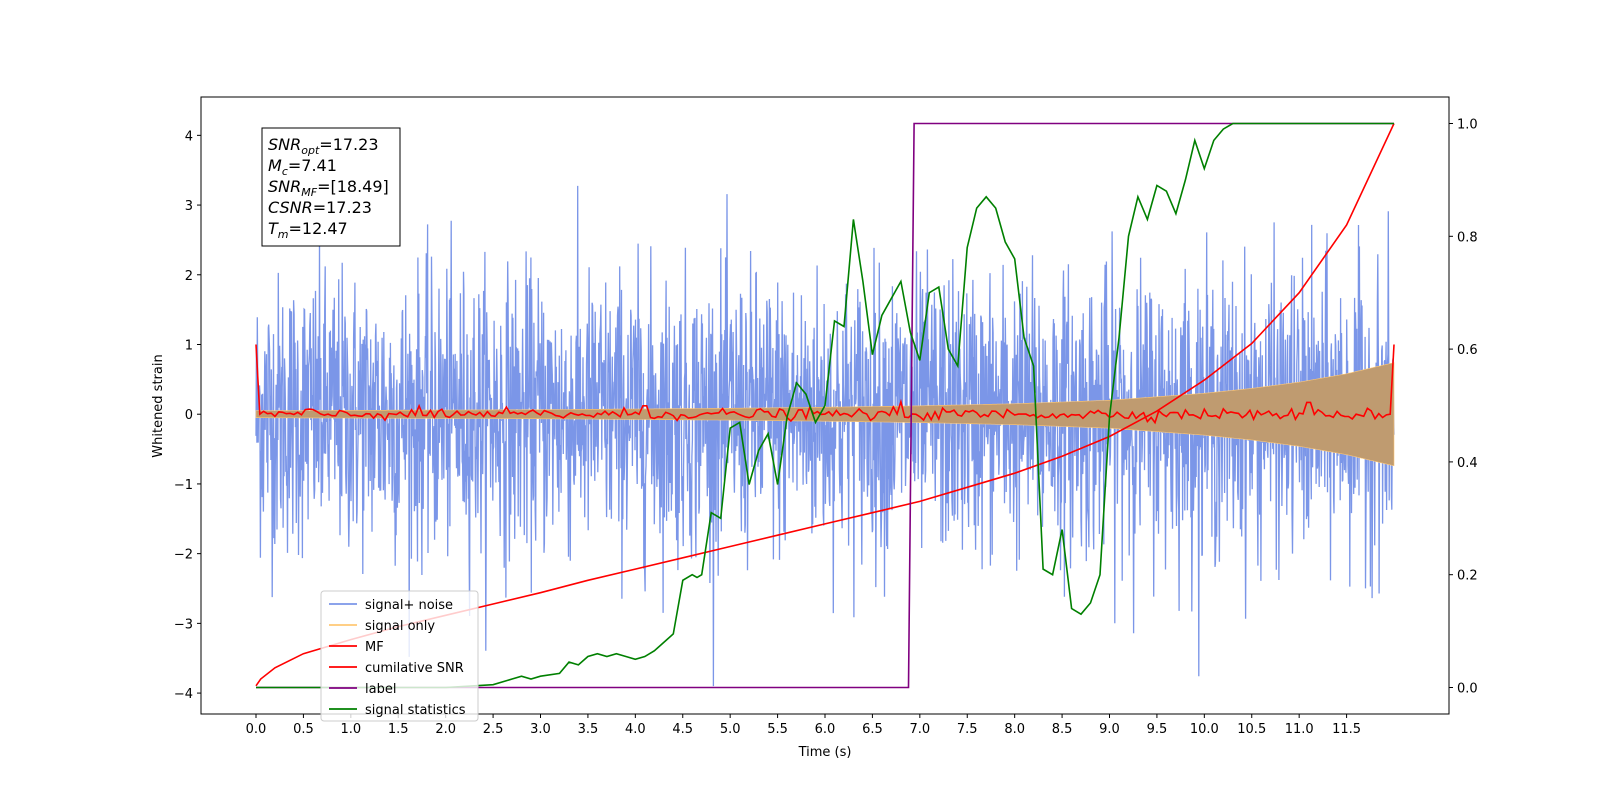 The height and width of the screenshot is (800, 1600). What do you see at coordinates (872, 729) in the screenshot?
I see `x-tick-label: 6.5` at bounding box center [872, 729].